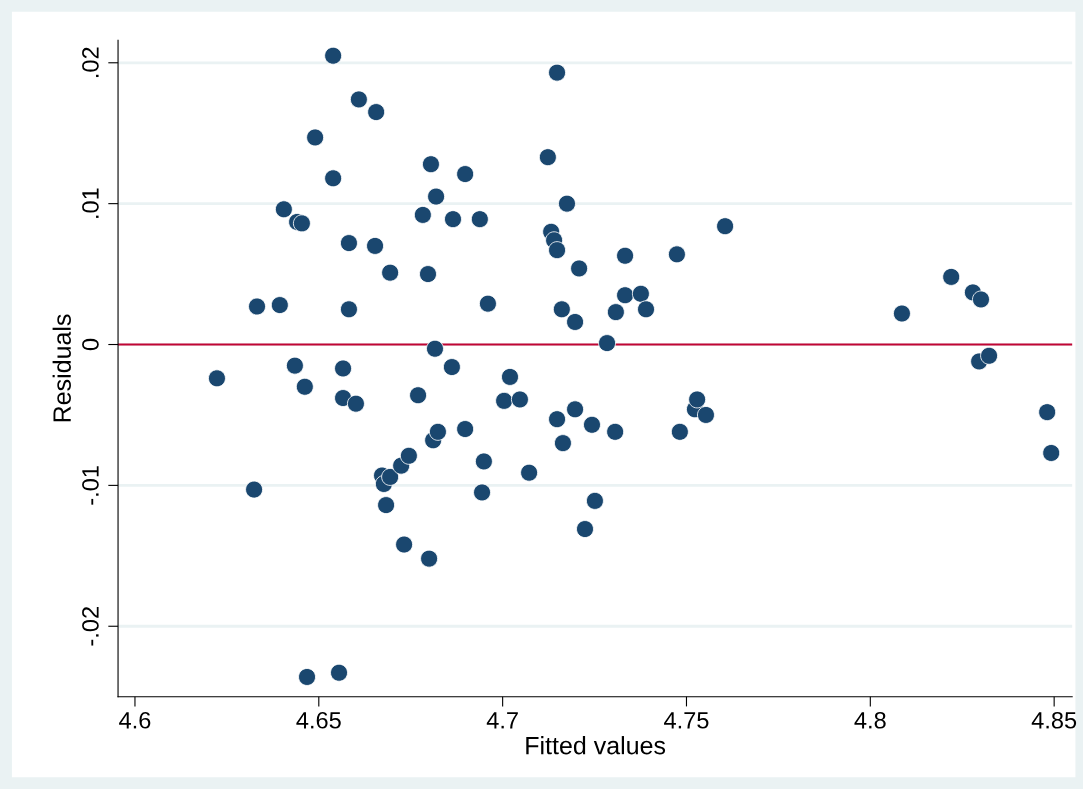  Describe the element at coordinates (596, 745) in the screenshot. I see `x-axis-title: Fitted values` at that location.